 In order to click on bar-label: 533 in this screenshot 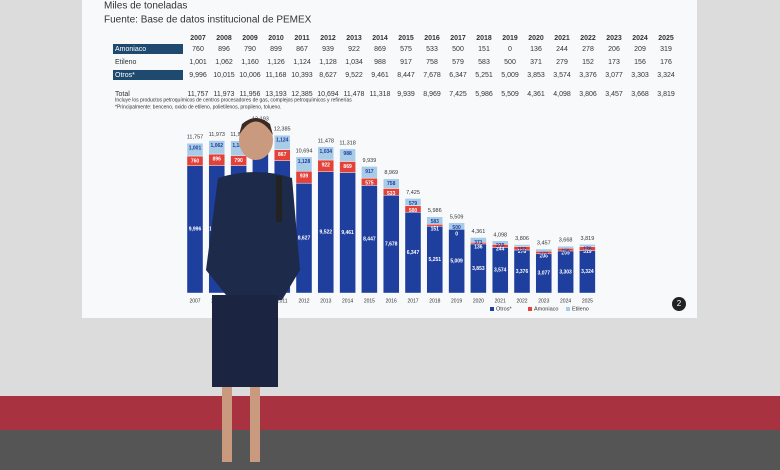, I will do `click(391, 194)`.